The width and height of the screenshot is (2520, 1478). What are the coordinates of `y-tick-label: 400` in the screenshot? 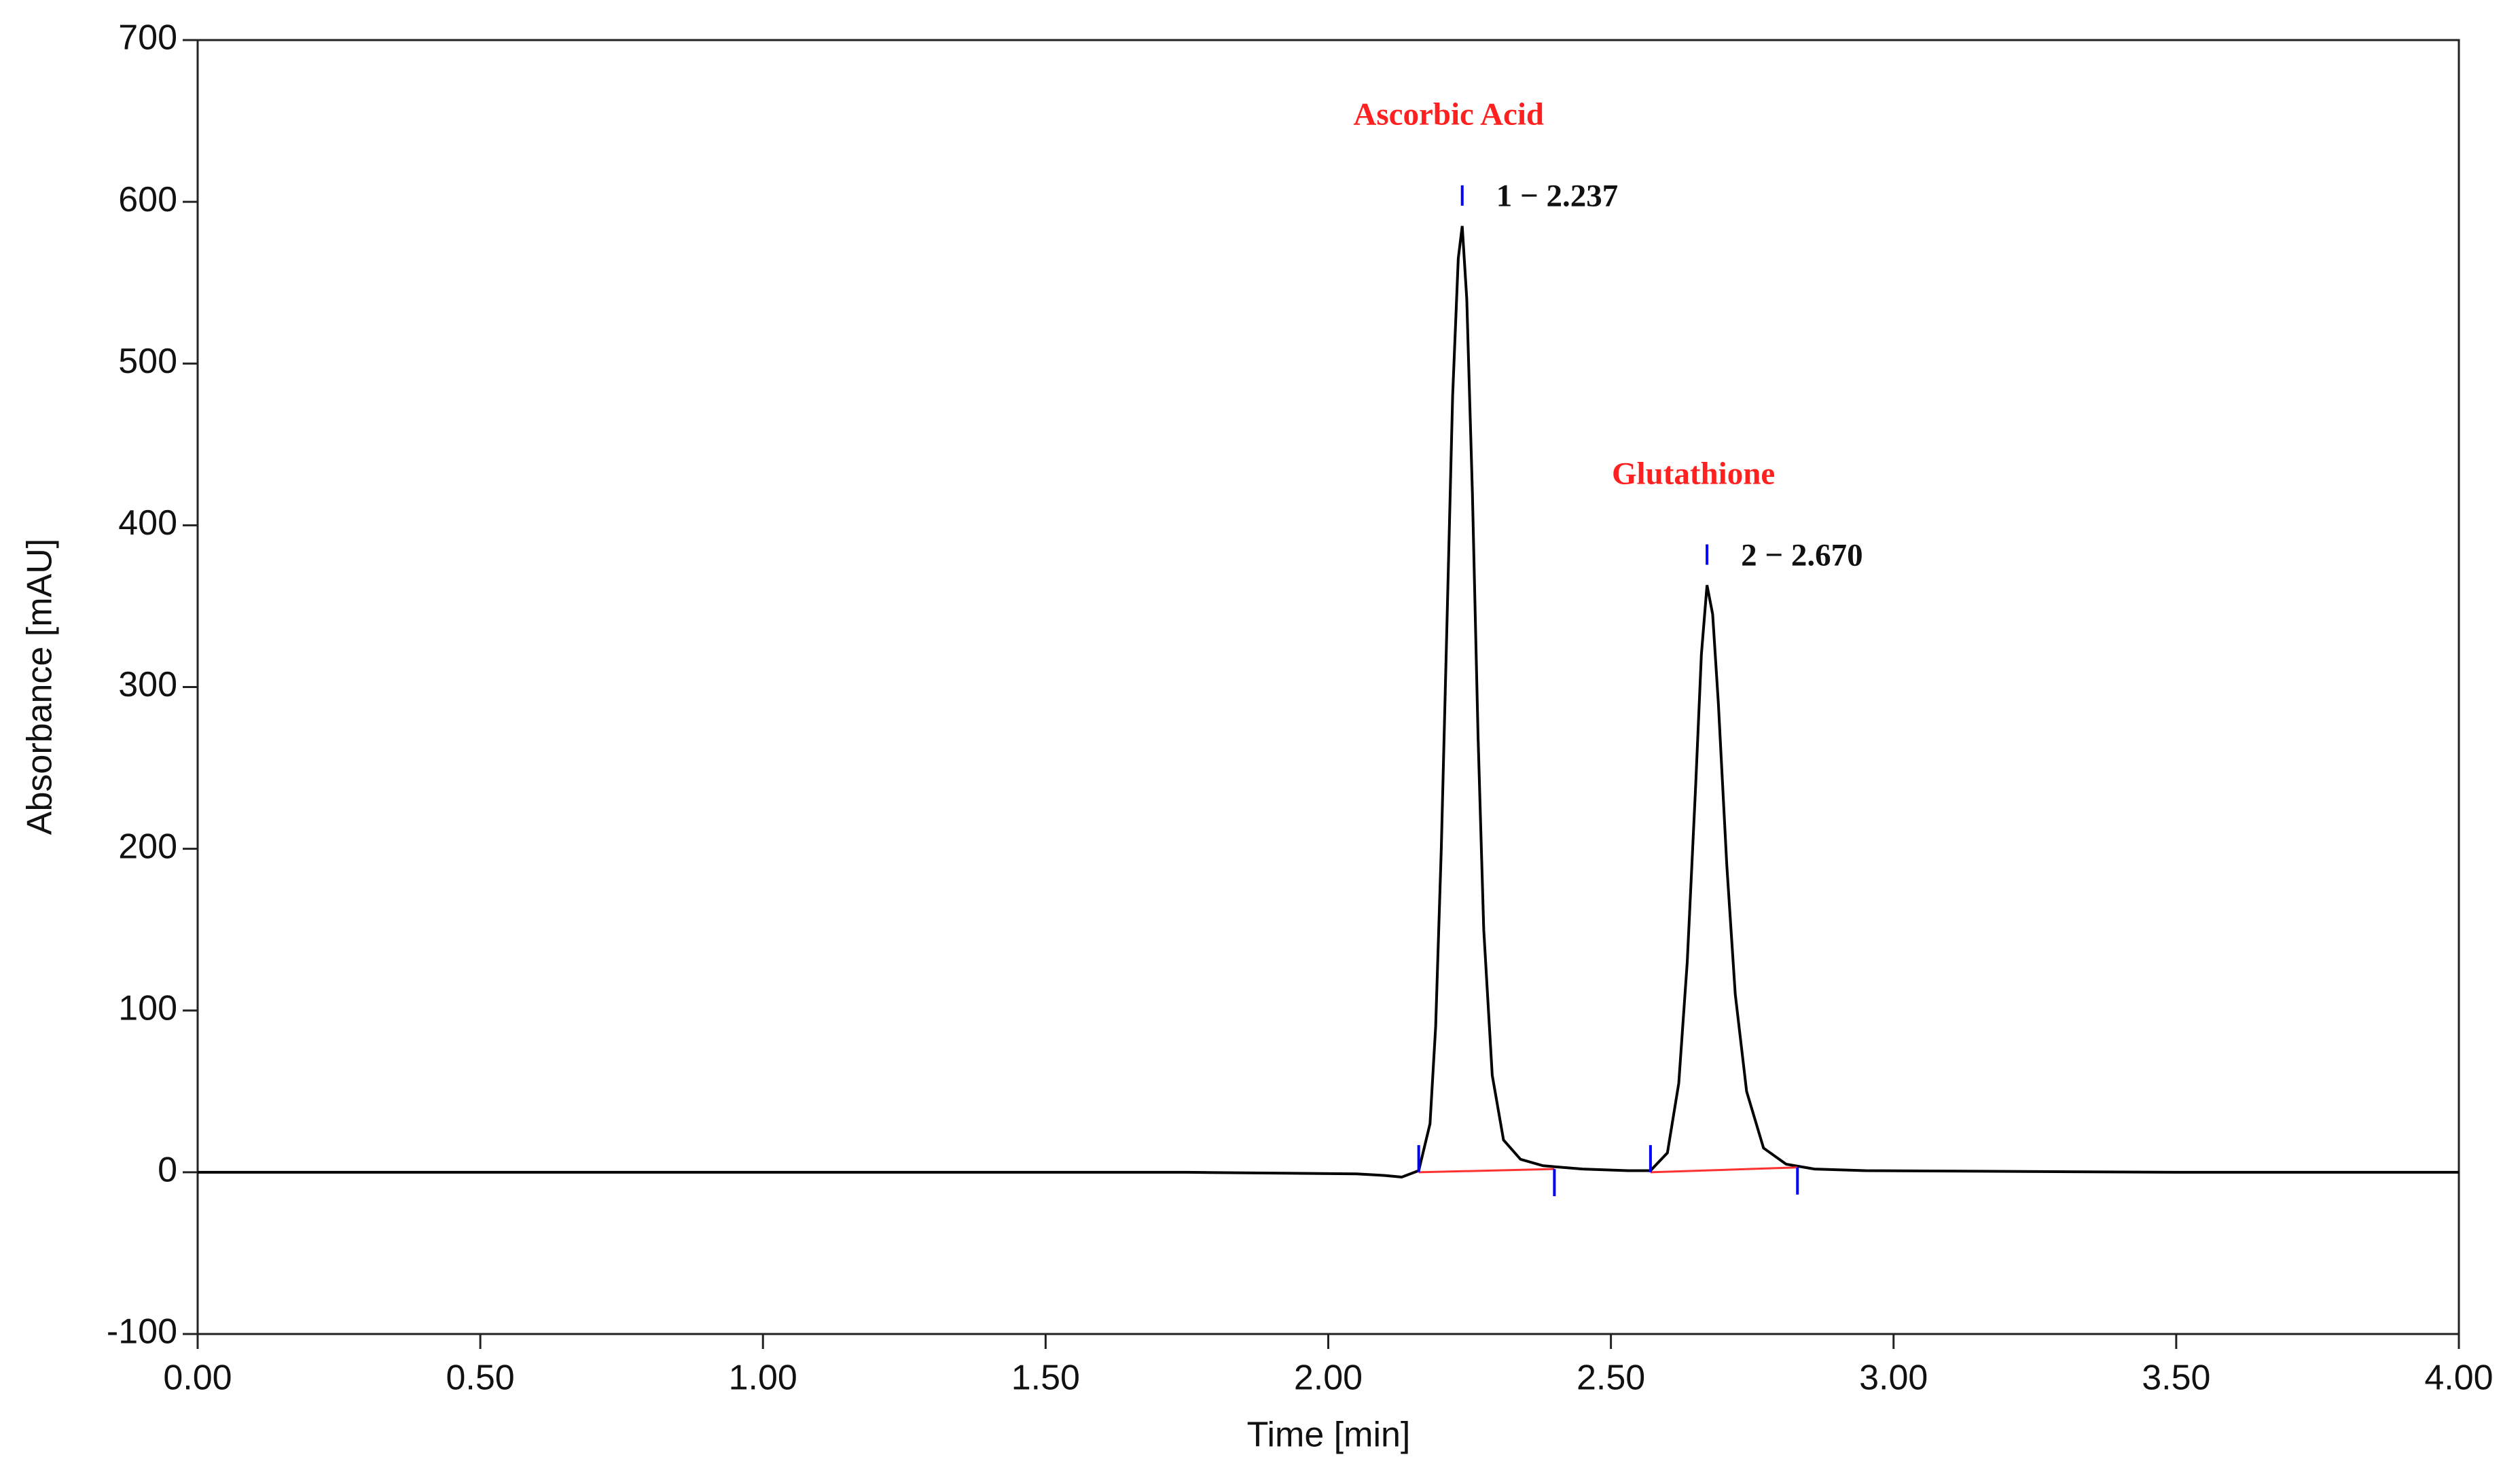 It's located at (147, 523).